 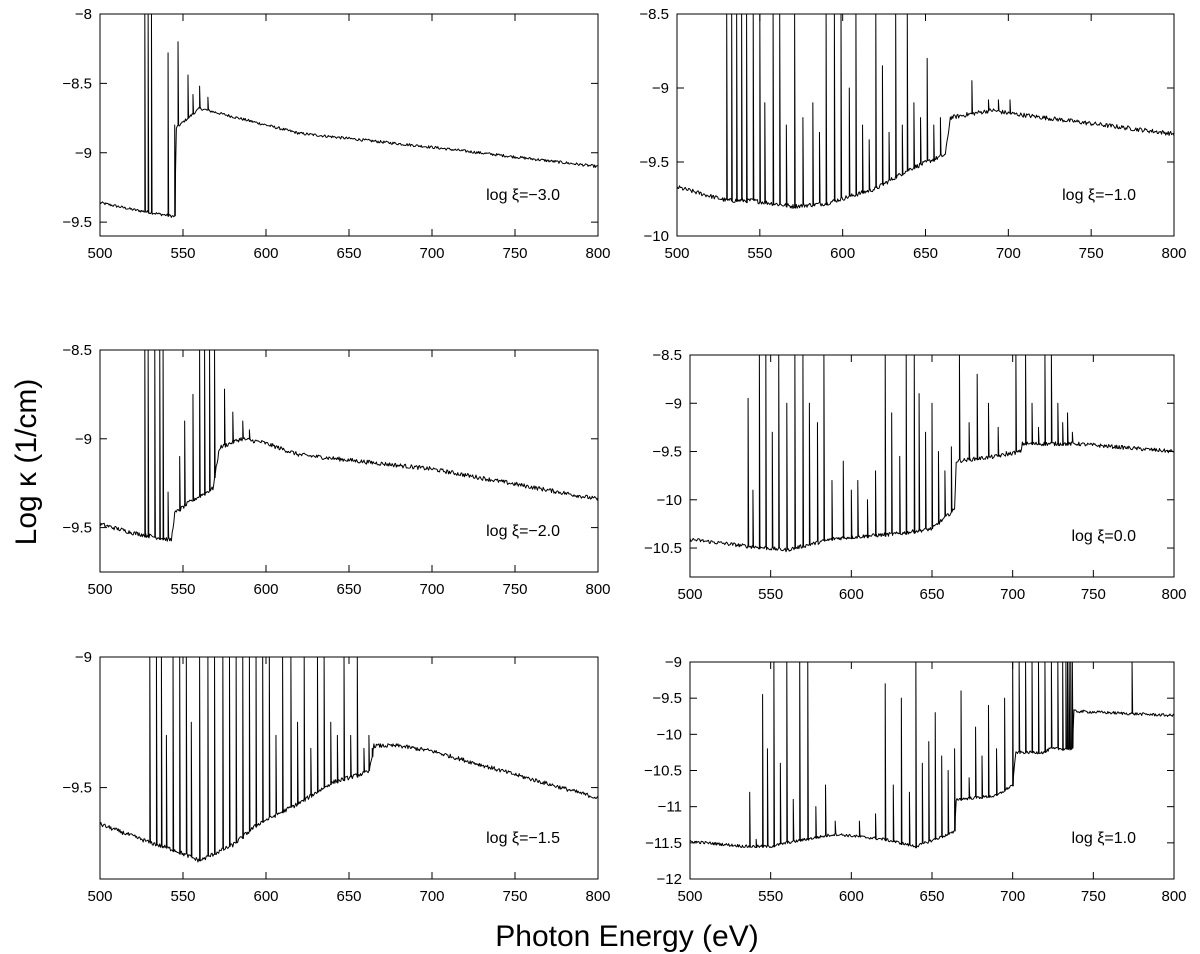 What do you see at coordinates (523, 531) in the screenshot?
I see `panel-annotation: log ξ=−2.0` at bounding box center [523, 531].